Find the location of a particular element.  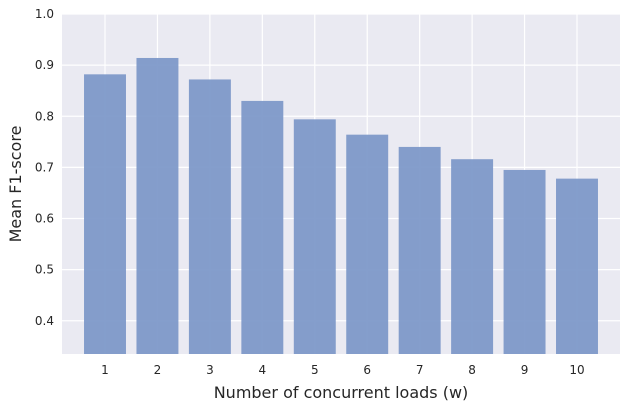

x-tick-label: 9 is located at coordinates (525, 370).